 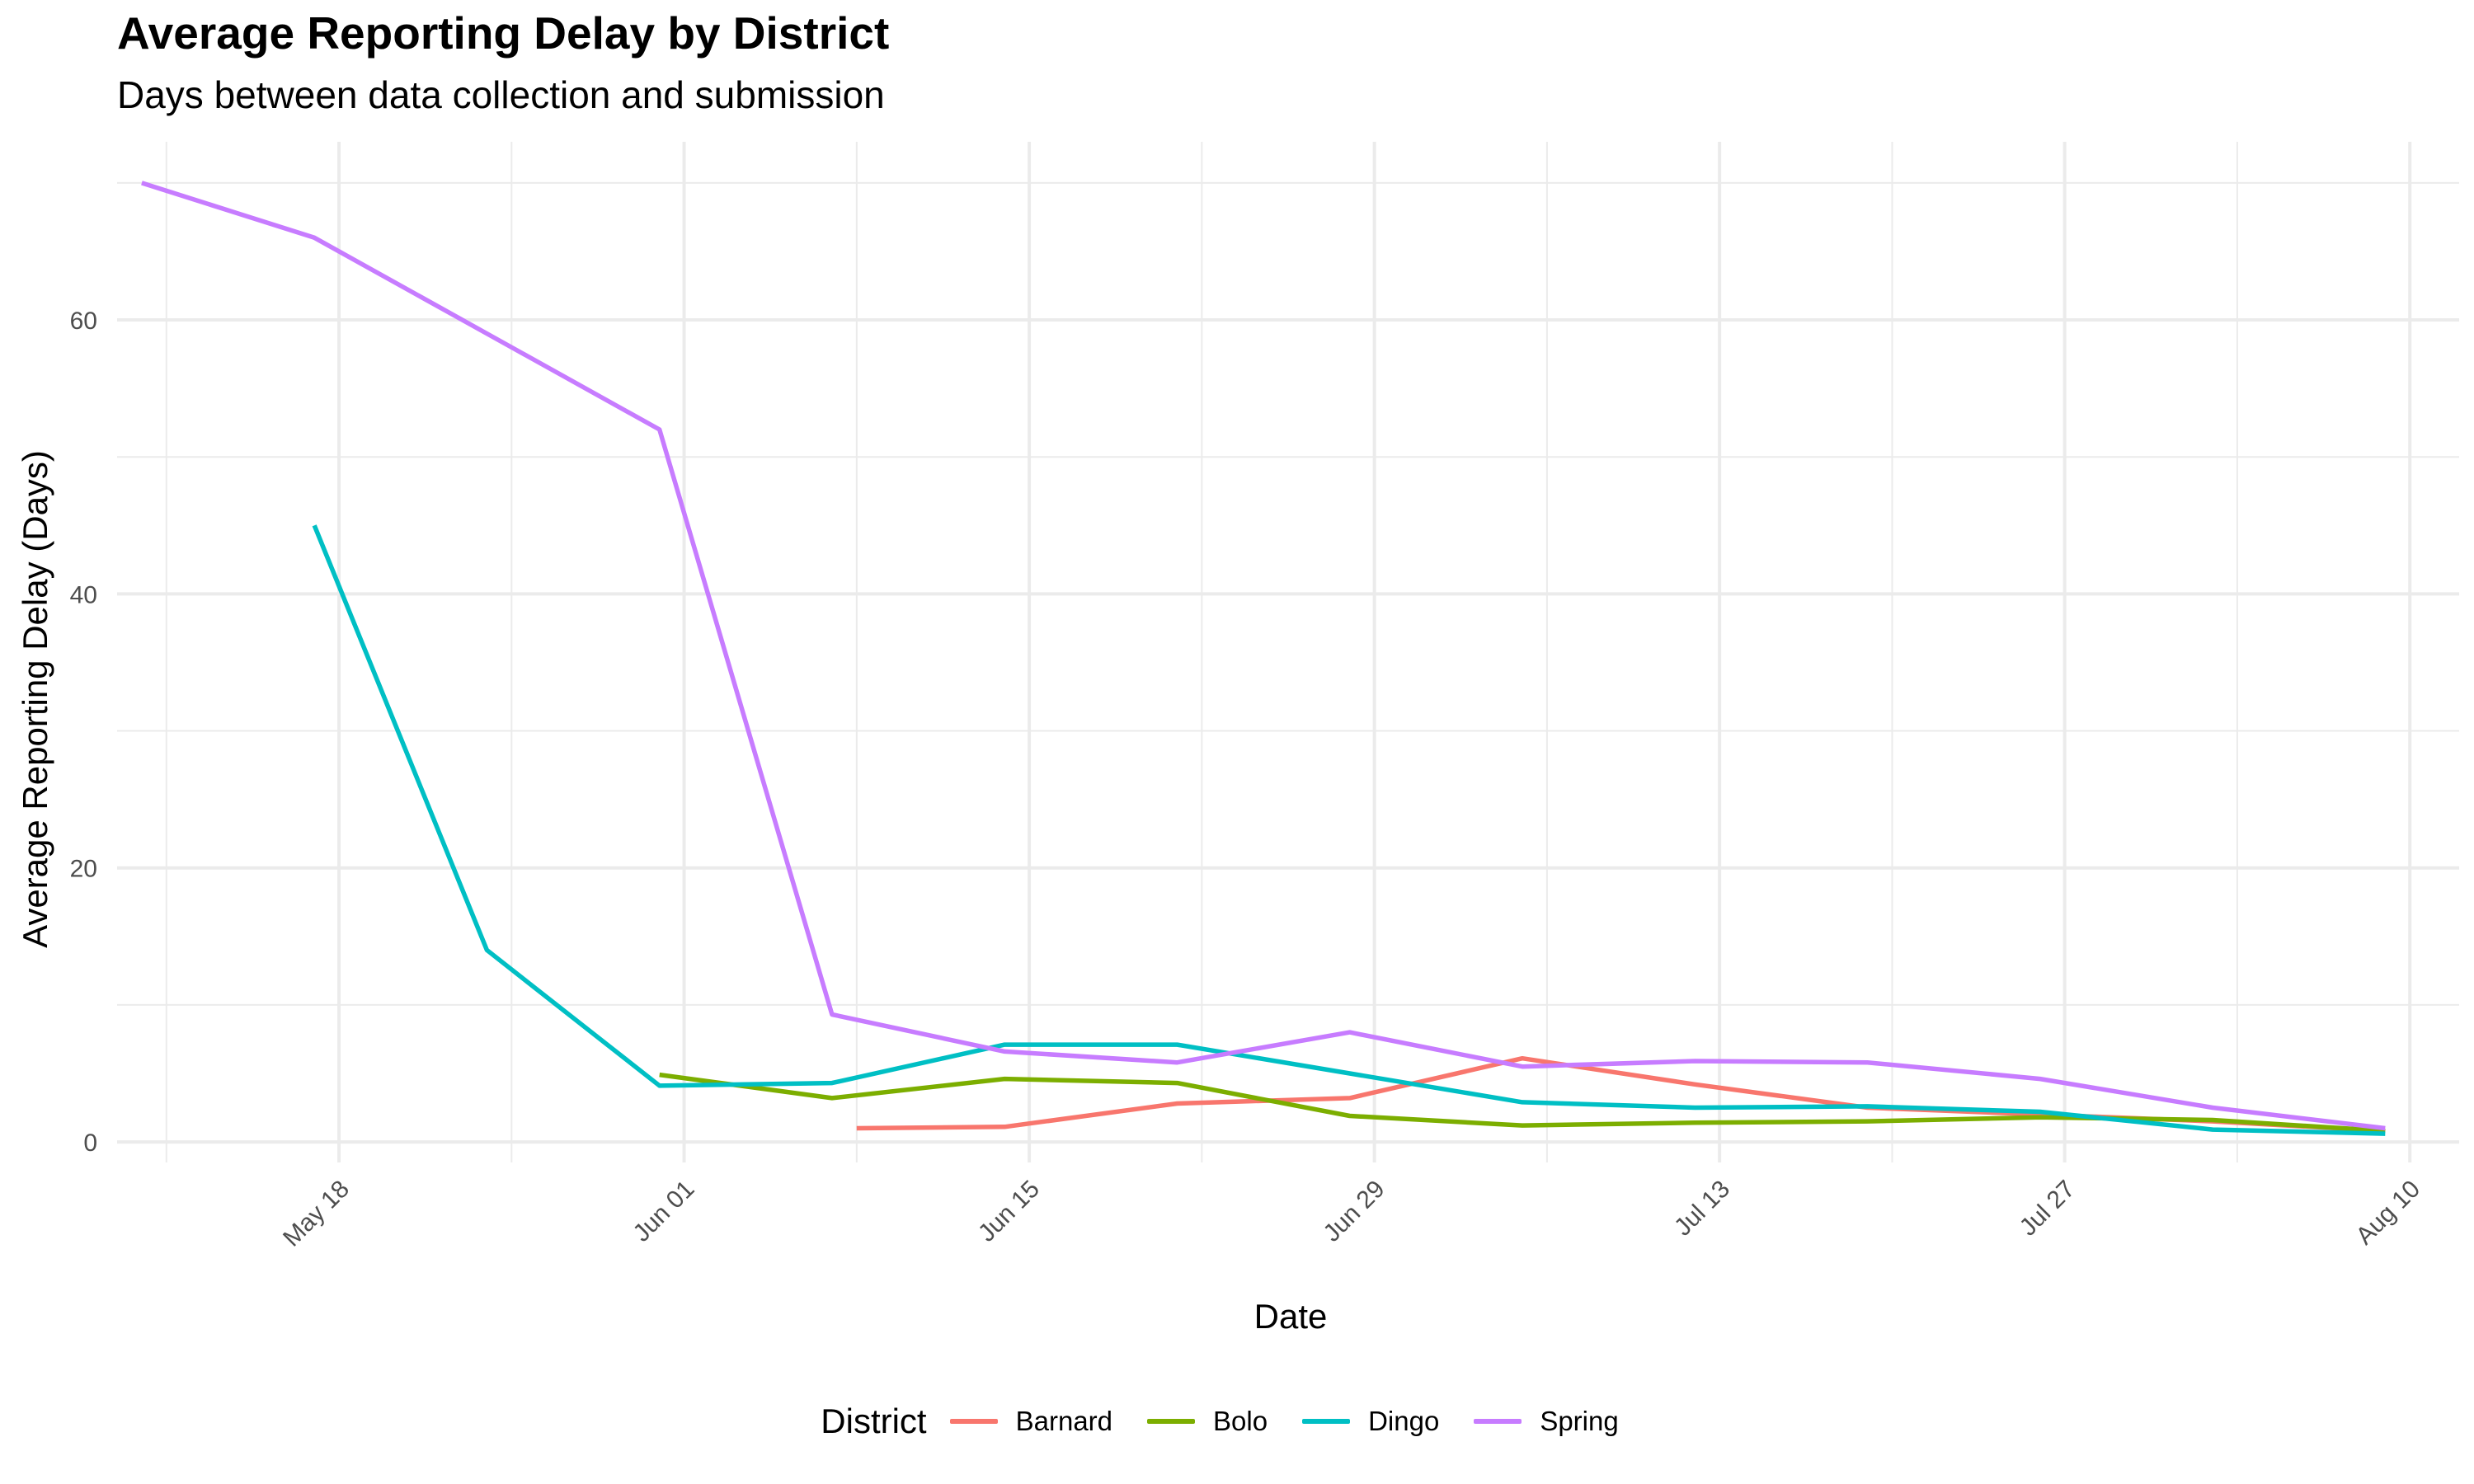 What do you see at coordinates (316, 1214) in the screenshot?
I see `x-tick-label: May 18` at bounding box center [316, 1214].